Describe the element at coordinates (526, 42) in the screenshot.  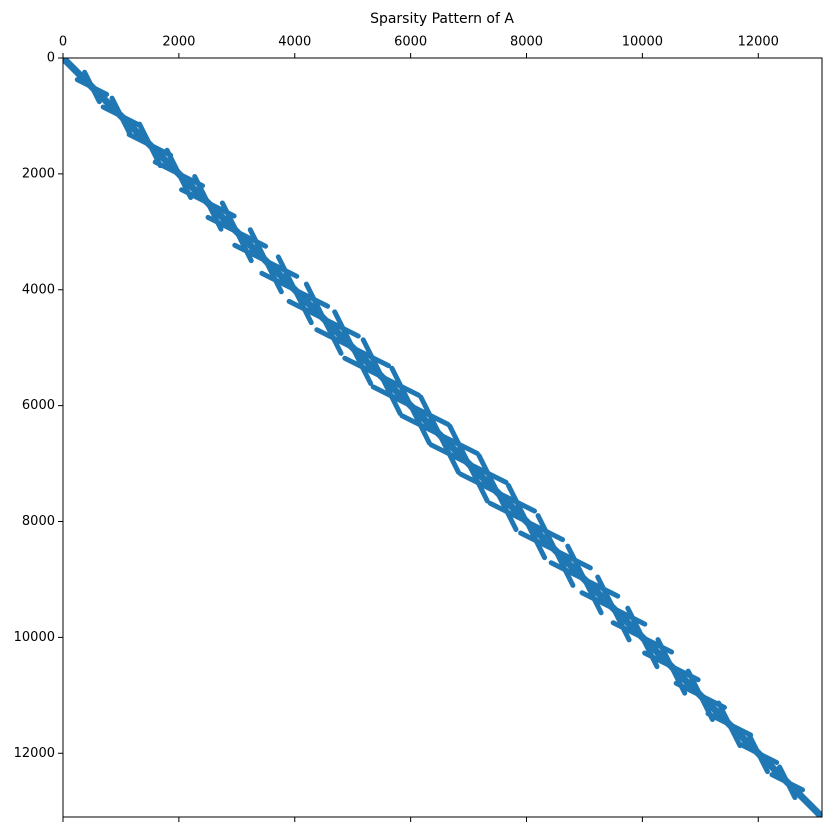
I see `x-tick-label: 8000` at that location.